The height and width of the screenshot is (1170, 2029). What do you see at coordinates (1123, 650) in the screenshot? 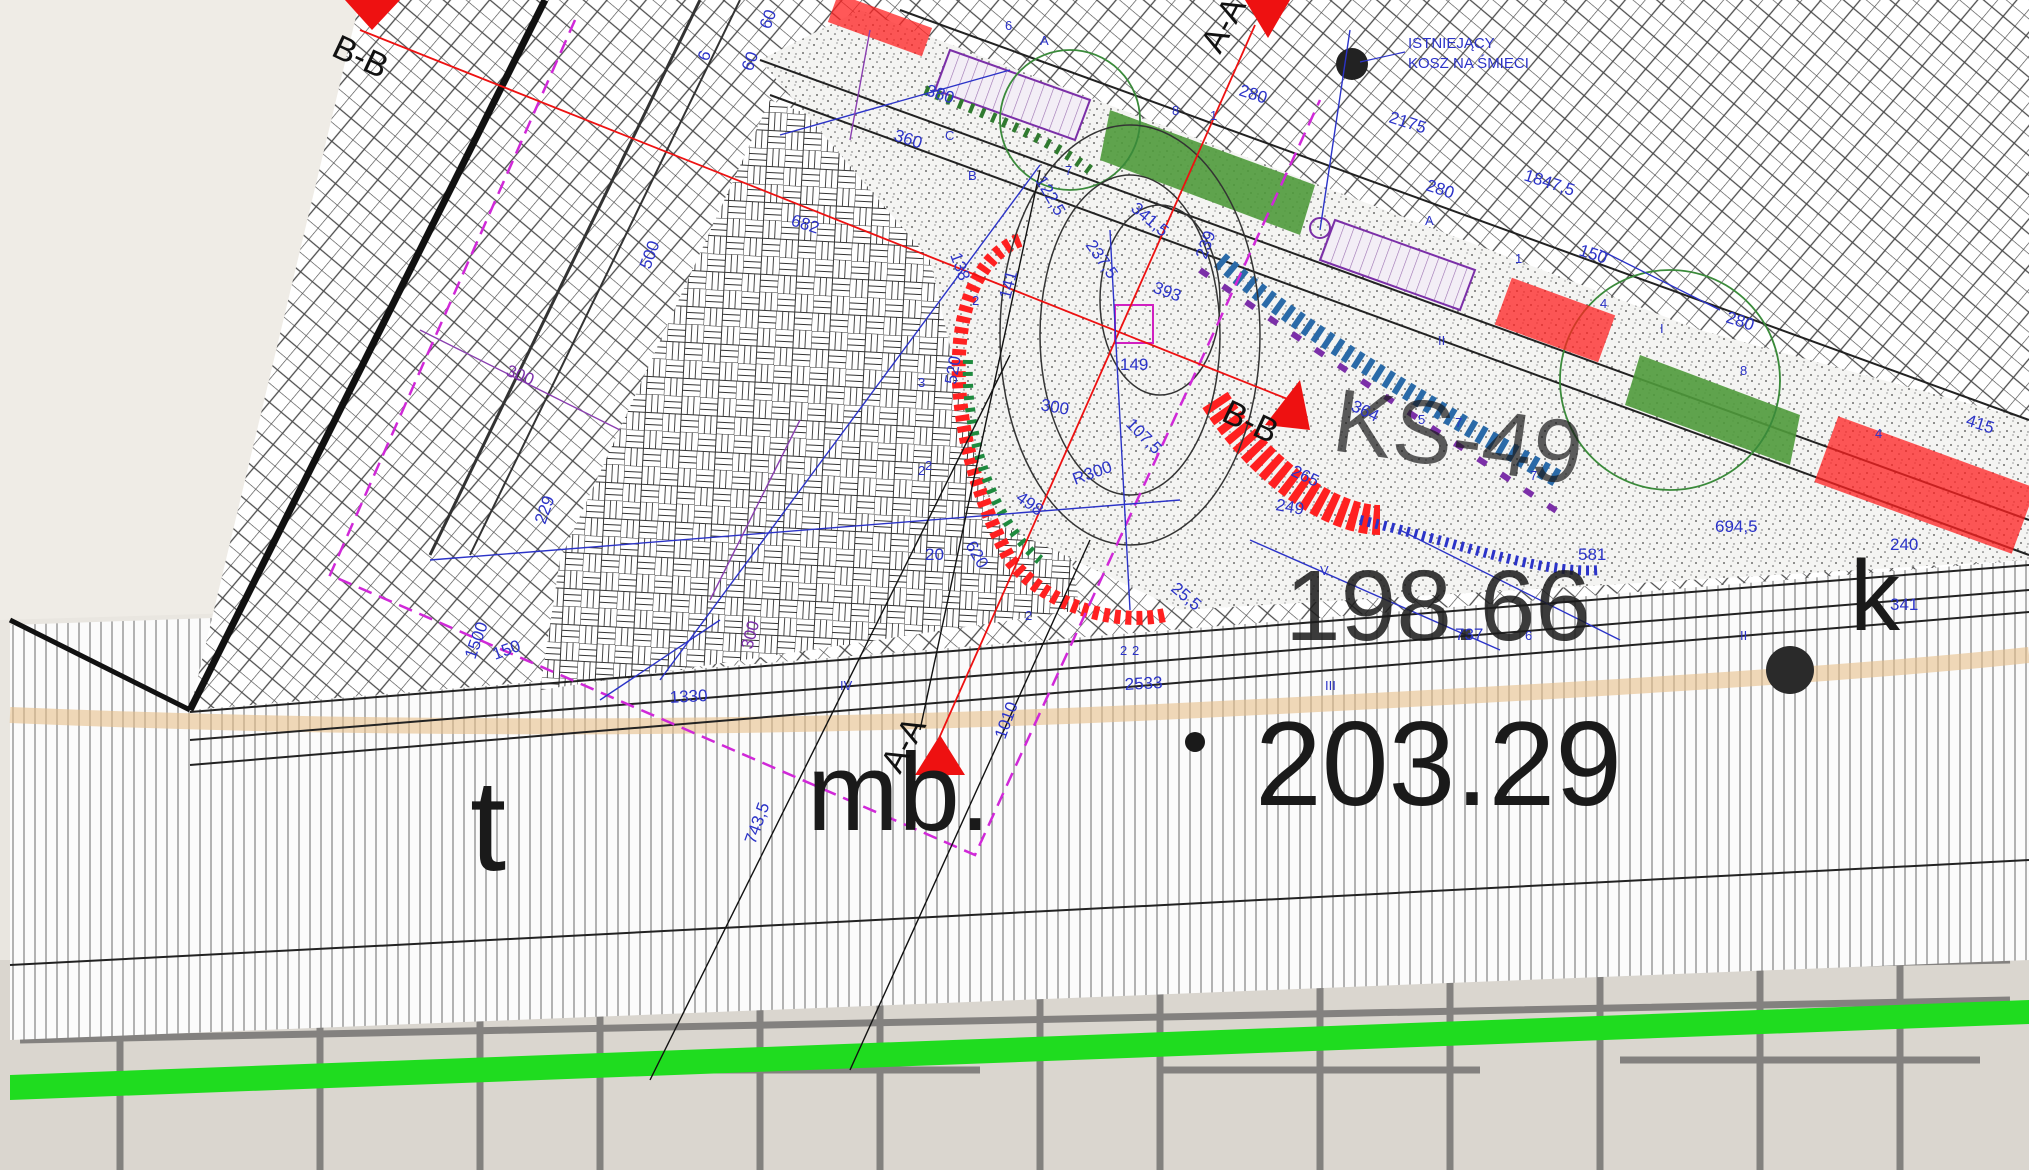
I see `tag-2f: 2` at bounding box center [1123, 650].